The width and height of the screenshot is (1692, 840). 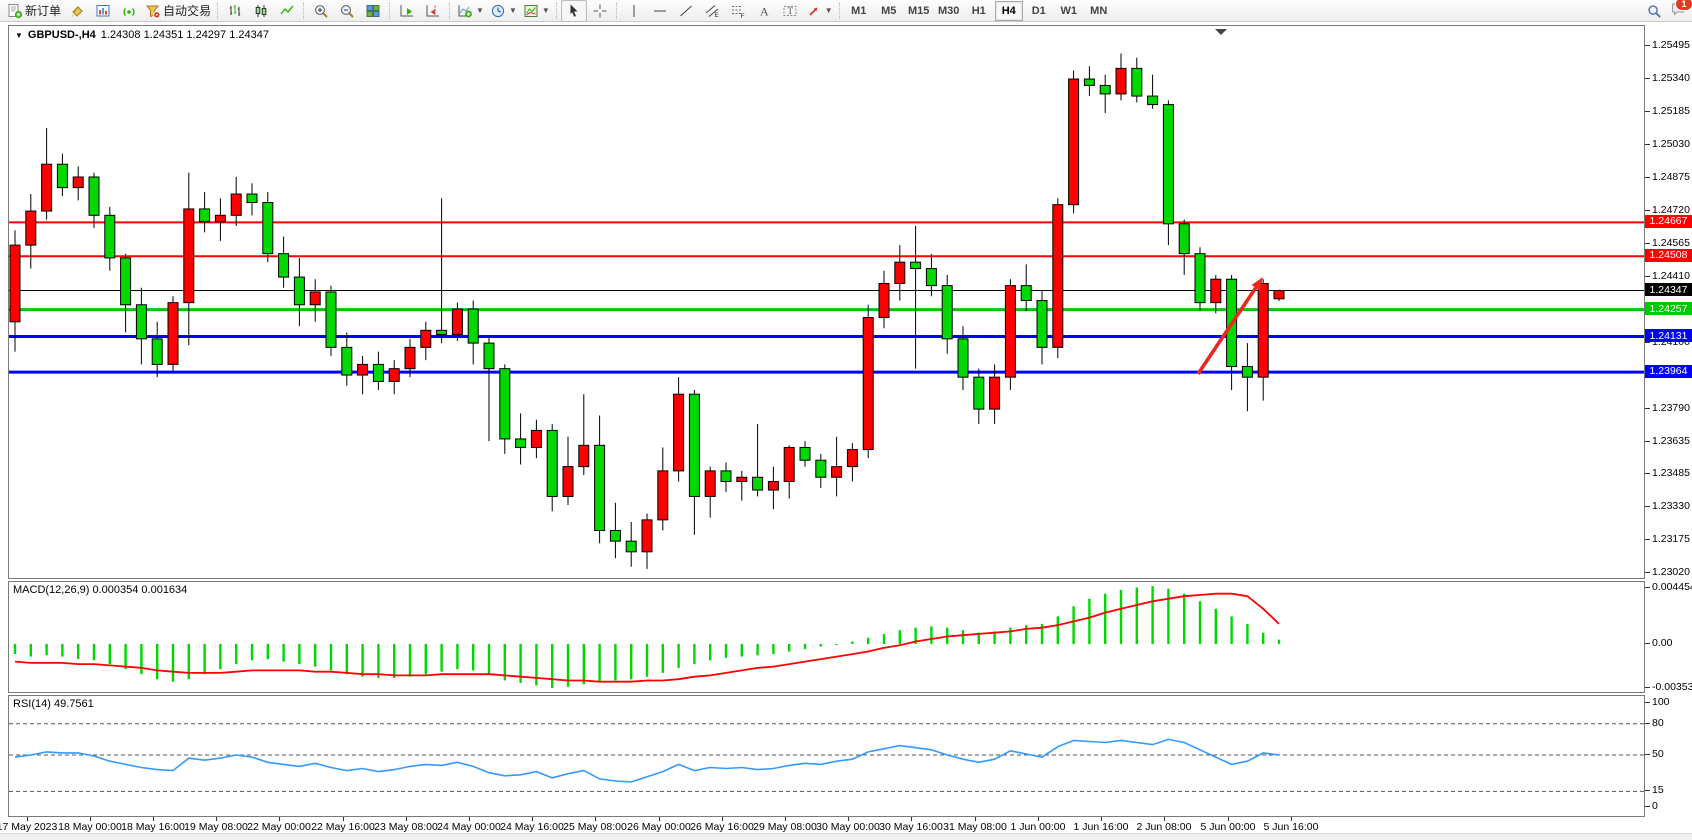 I want to click on rsi-canvas, so click(x=826, y=756).